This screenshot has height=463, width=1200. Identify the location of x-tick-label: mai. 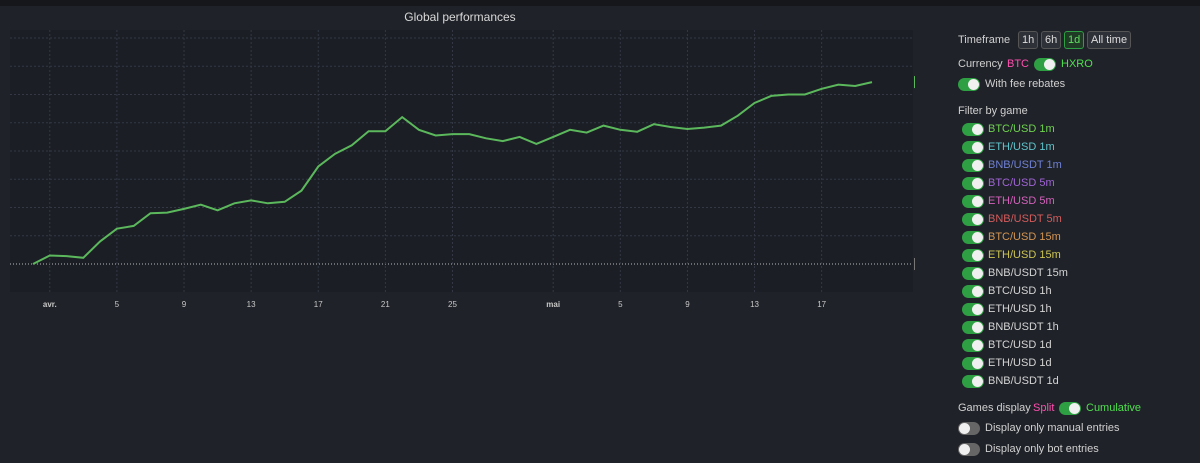
(553, 304).